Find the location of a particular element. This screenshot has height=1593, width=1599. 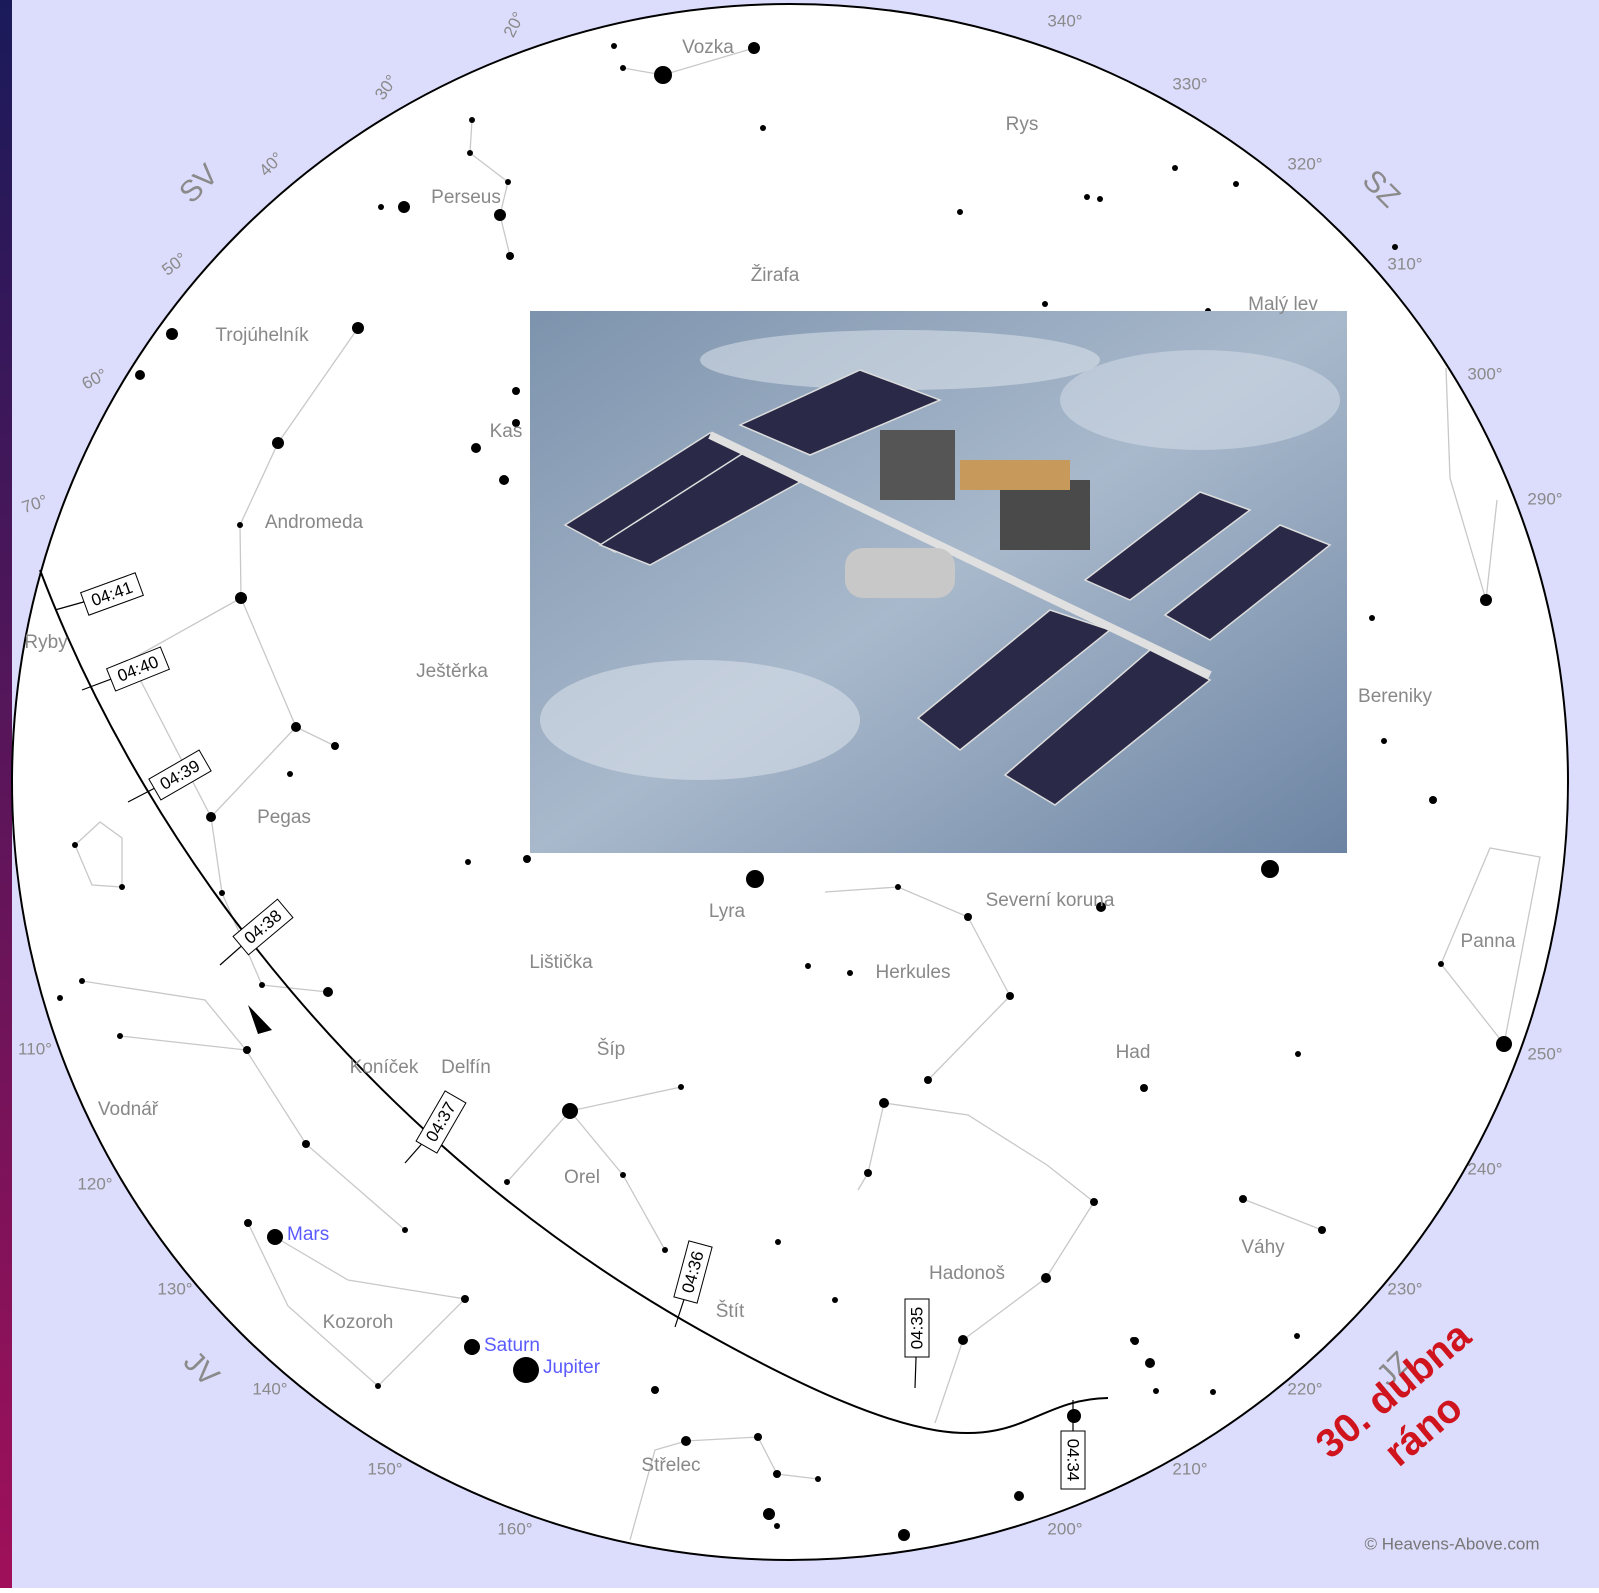

constellation-name: Malý lev is located at coordinates (1283, 304).